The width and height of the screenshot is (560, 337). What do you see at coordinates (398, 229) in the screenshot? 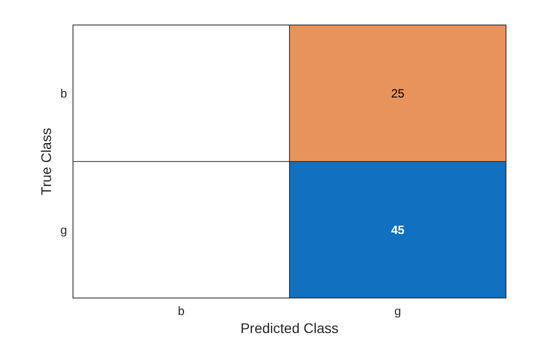
I see `data-label: 45` at bounding box center [398, 229].